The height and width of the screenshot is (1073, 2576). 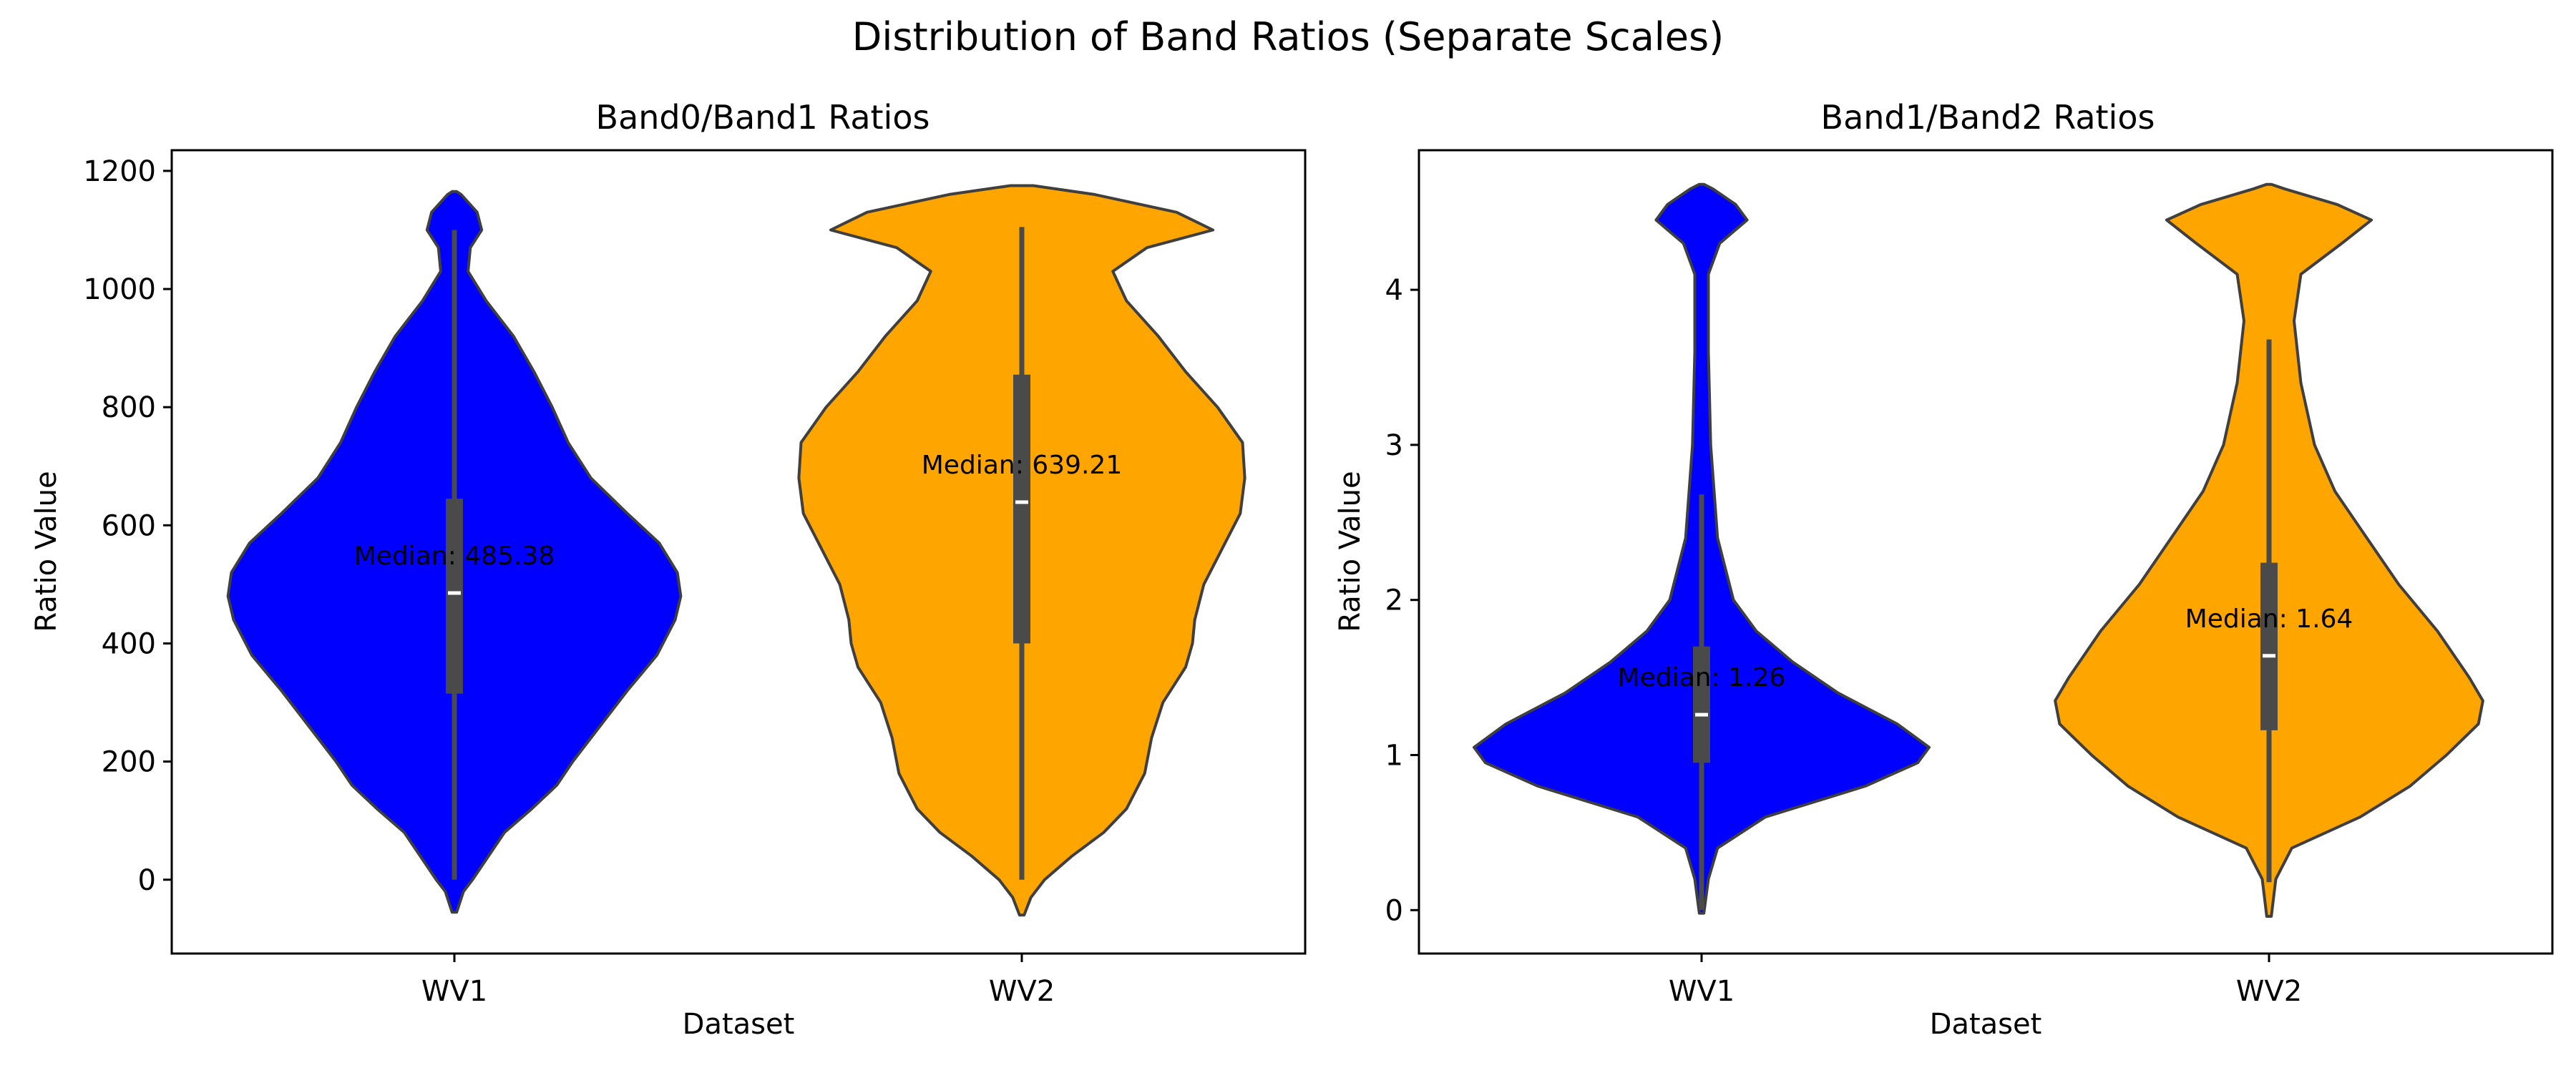 I want to click on median-label-wv2: Median: 639.21, so click(x=1022, y=465).